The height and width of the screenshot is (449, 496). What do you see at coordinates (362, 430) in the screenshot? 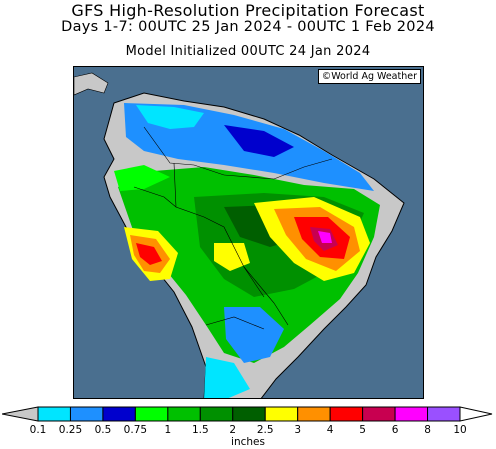
I see `colorbar-tick-label: 5` at bounding box center [362, 430].